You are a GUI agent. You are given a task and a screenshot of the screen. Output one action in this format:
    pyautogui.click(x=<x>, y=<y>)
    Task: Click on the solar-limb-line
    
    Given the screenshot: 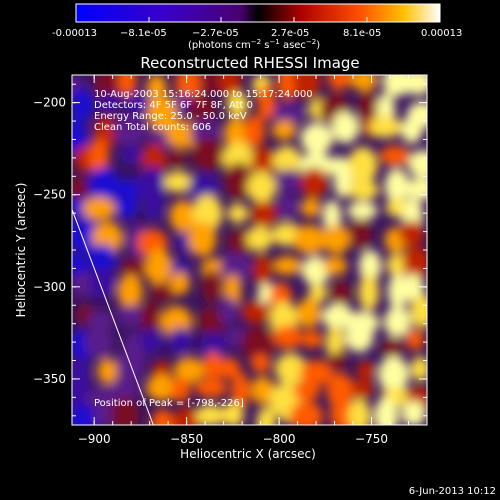 What is the action you would take?
    pyautogui.click(x=113, y=317)
    